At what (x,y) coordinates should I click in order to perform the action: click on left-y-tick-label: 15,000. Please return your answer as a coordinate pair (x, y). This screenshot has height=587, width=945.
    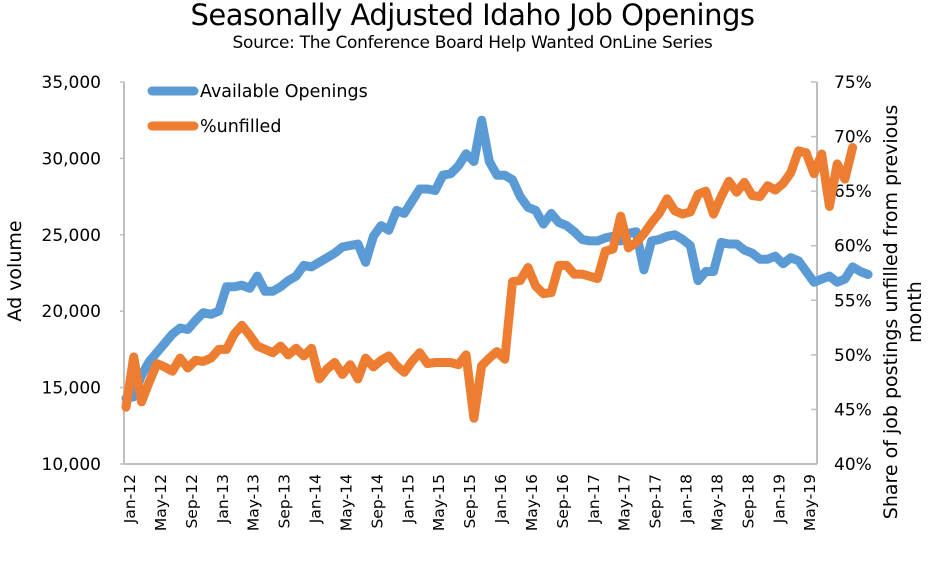
    Looking at the image, I should click on (71, 389).